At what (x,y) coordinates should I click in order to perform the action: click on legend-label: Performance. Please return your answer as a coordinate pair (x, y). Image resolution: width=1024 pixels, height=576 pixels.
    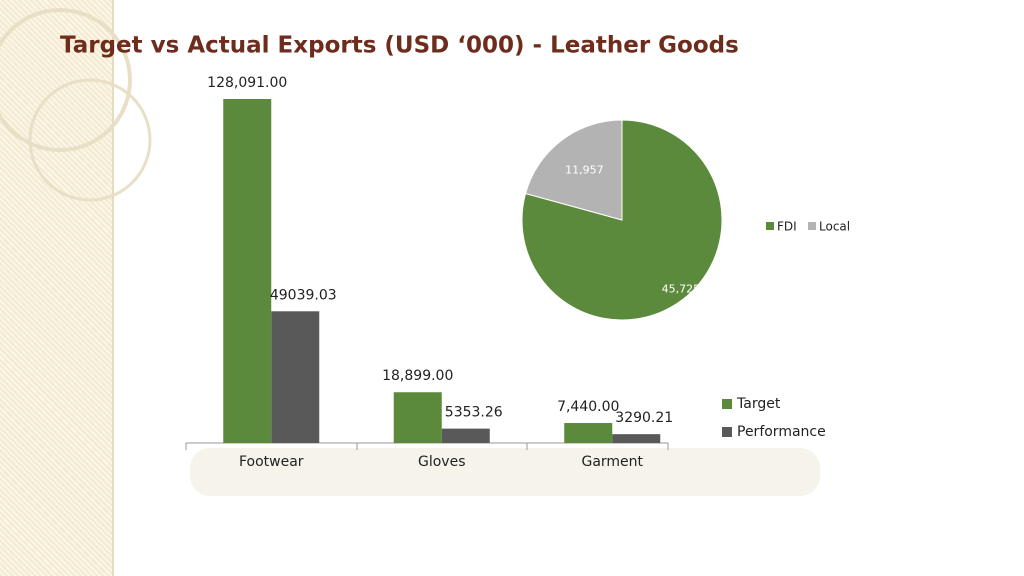
    Looking at the image, I should click on (781, 432).